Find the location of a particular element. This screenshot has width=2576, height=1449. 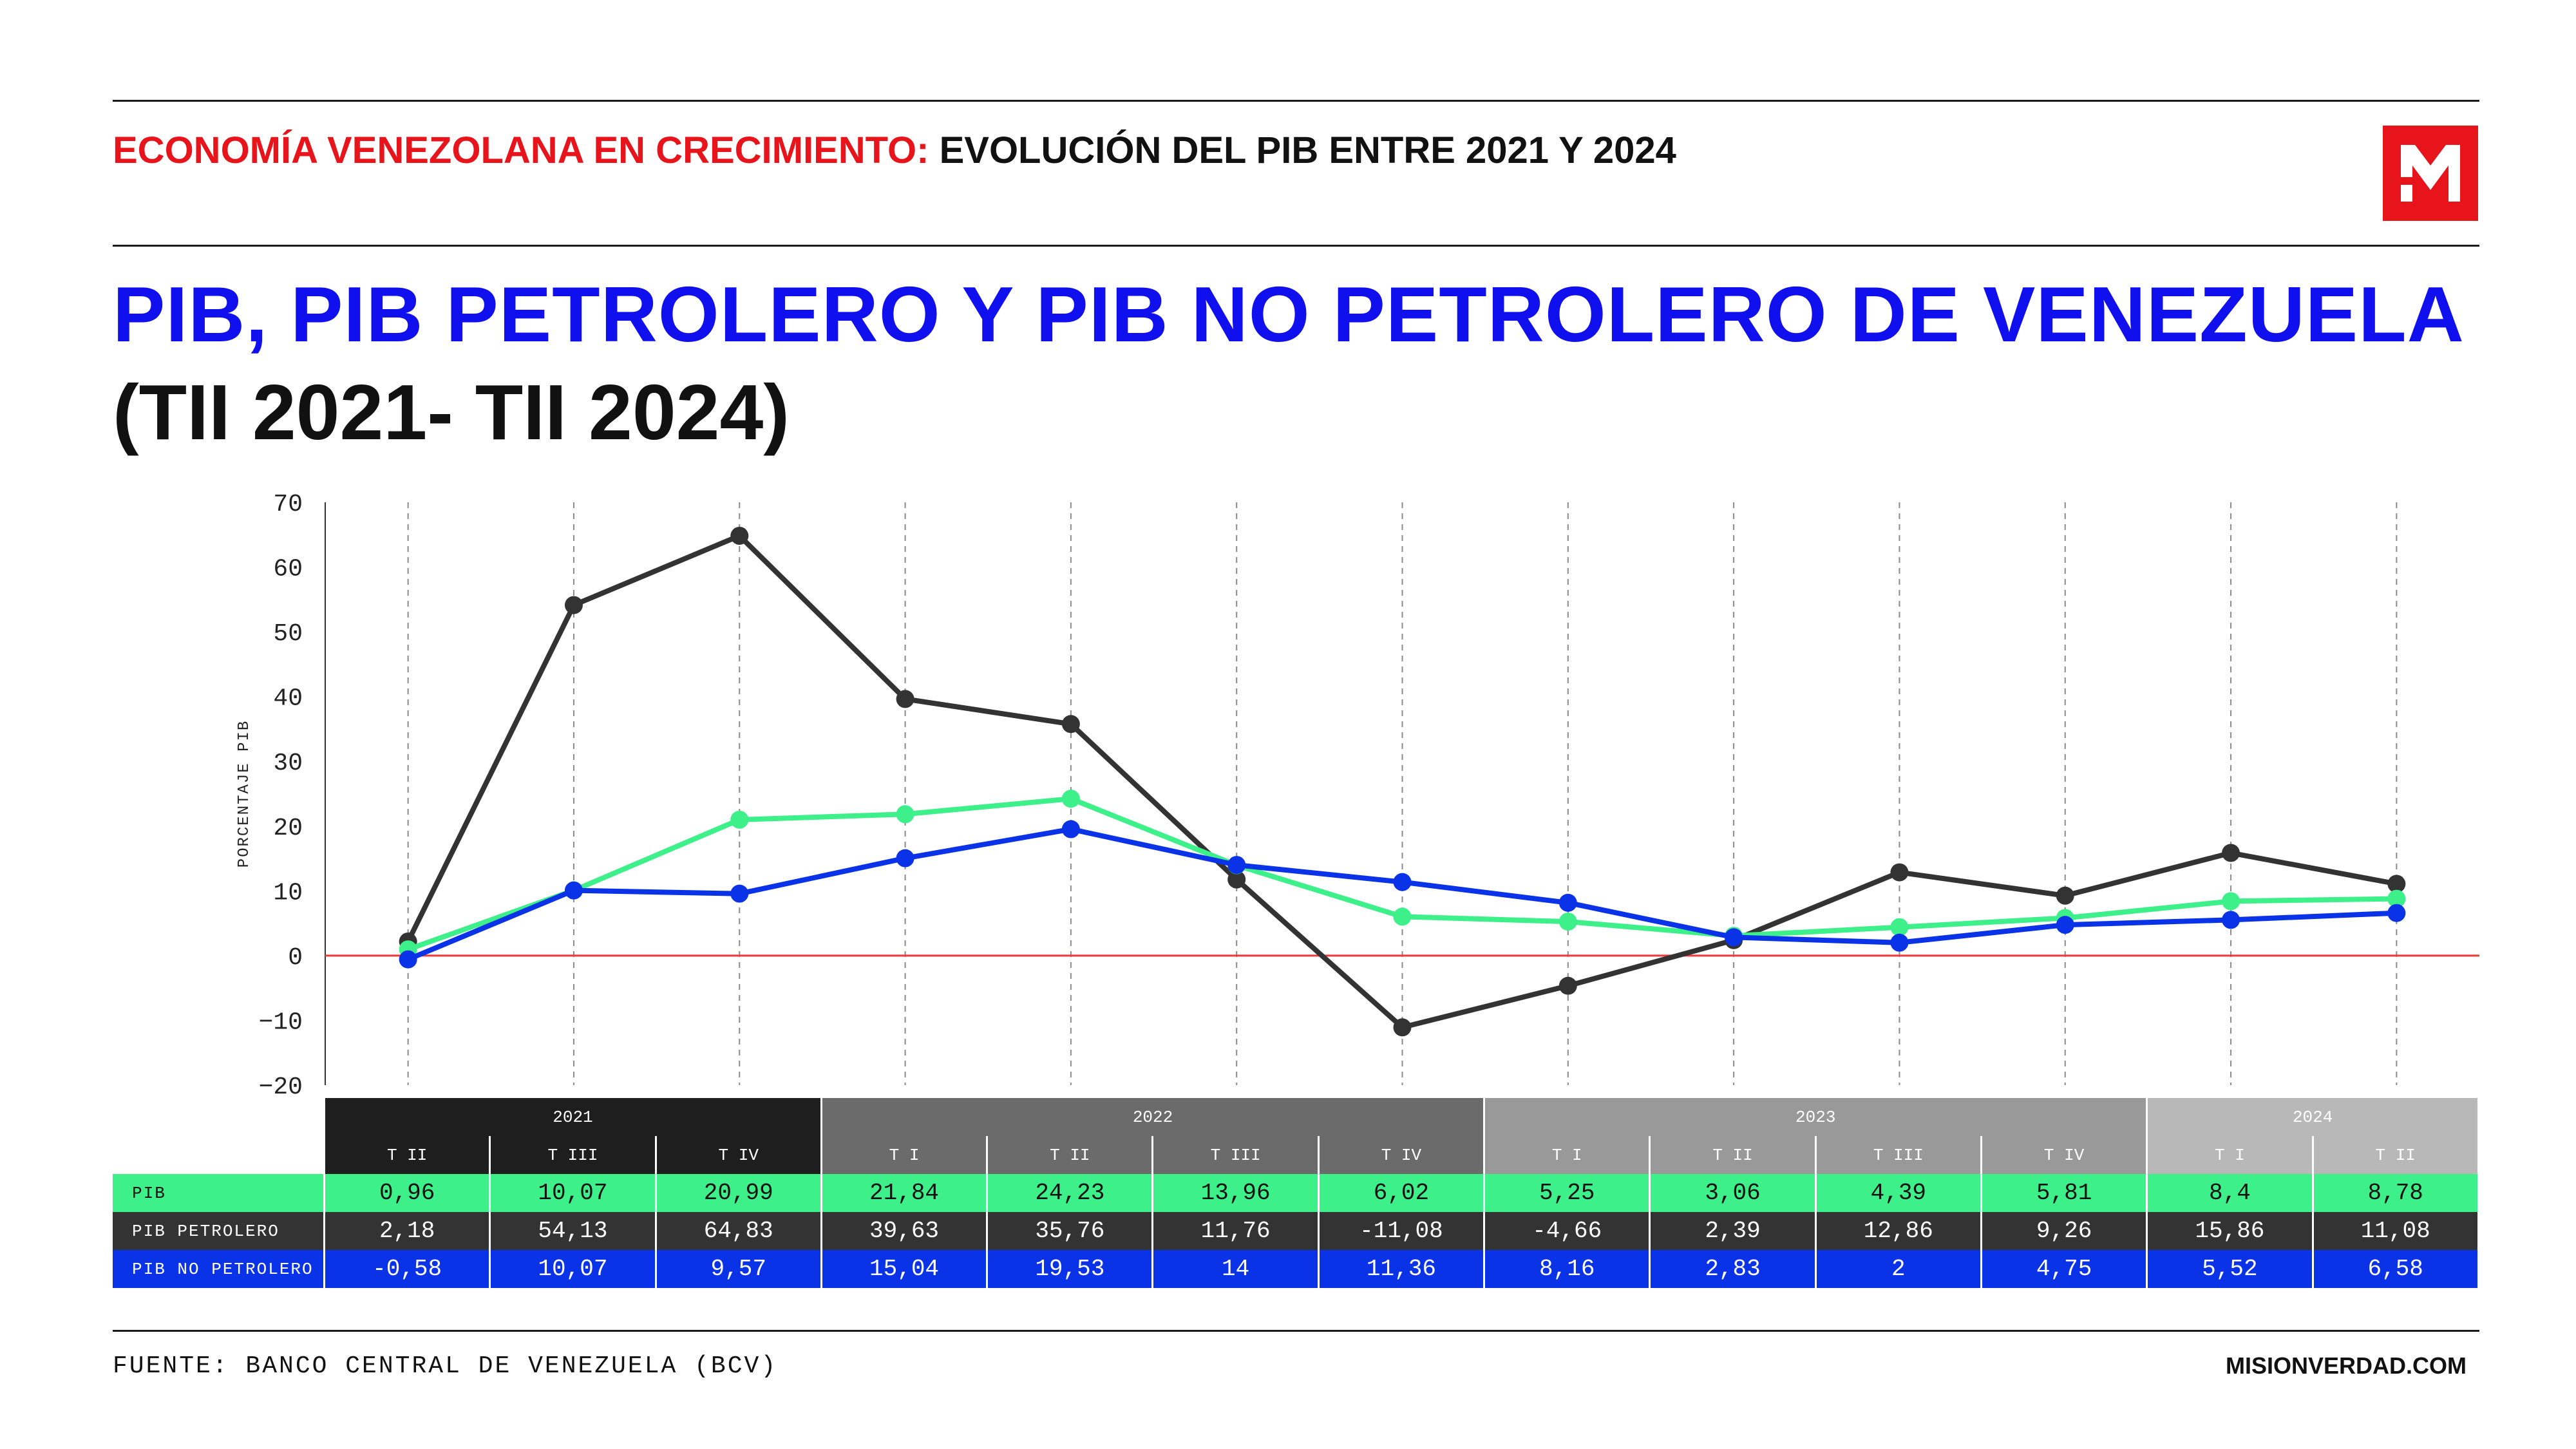

brand-logo-icon is located at coordinates (2430, 174).